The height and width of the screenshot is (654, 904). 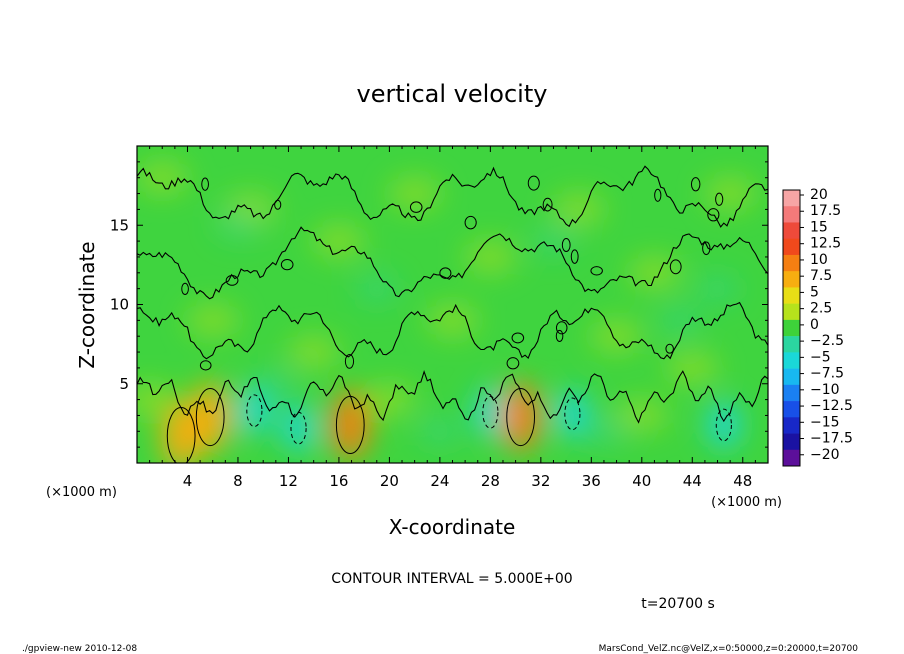 I want to click on contour-interval-text: CONTOUR INTERVAL = 5.000E+00, so click(x=451, y=579).